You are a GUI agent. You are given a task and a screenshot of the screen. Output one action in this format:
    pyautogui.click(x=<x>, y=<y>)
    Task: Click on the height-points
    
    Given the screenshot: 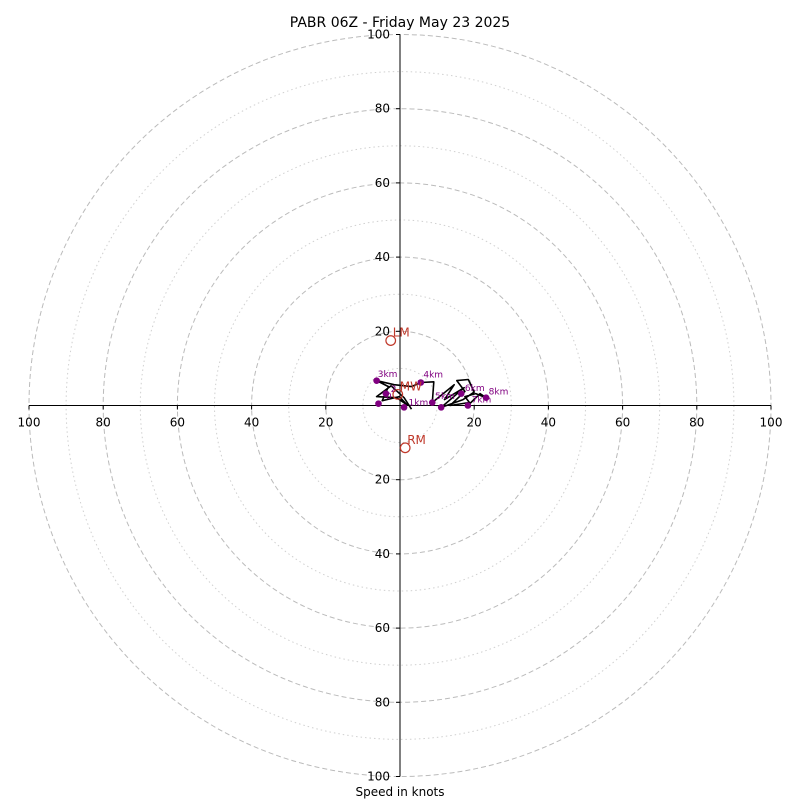 What is the action you would take?
    pyautogui.click(x=431, y=394)
    